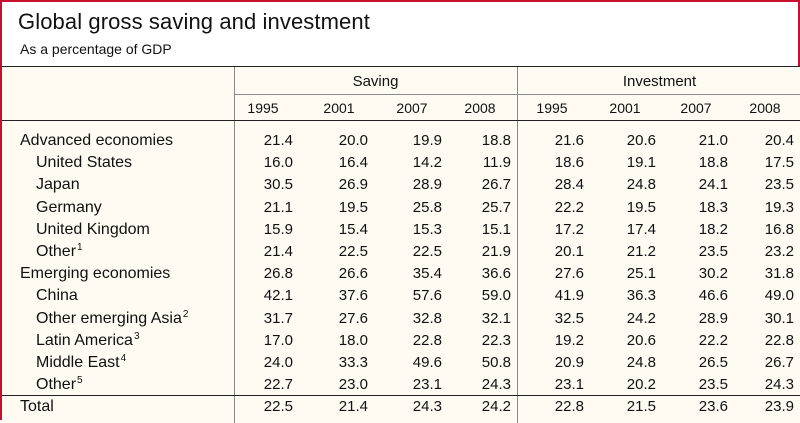 The image size is (800, 423). What do you see at coordinates (353, 362) in the screenshot?
I see `saving-value-cell: 33.3` at bounding box center [353, 362].